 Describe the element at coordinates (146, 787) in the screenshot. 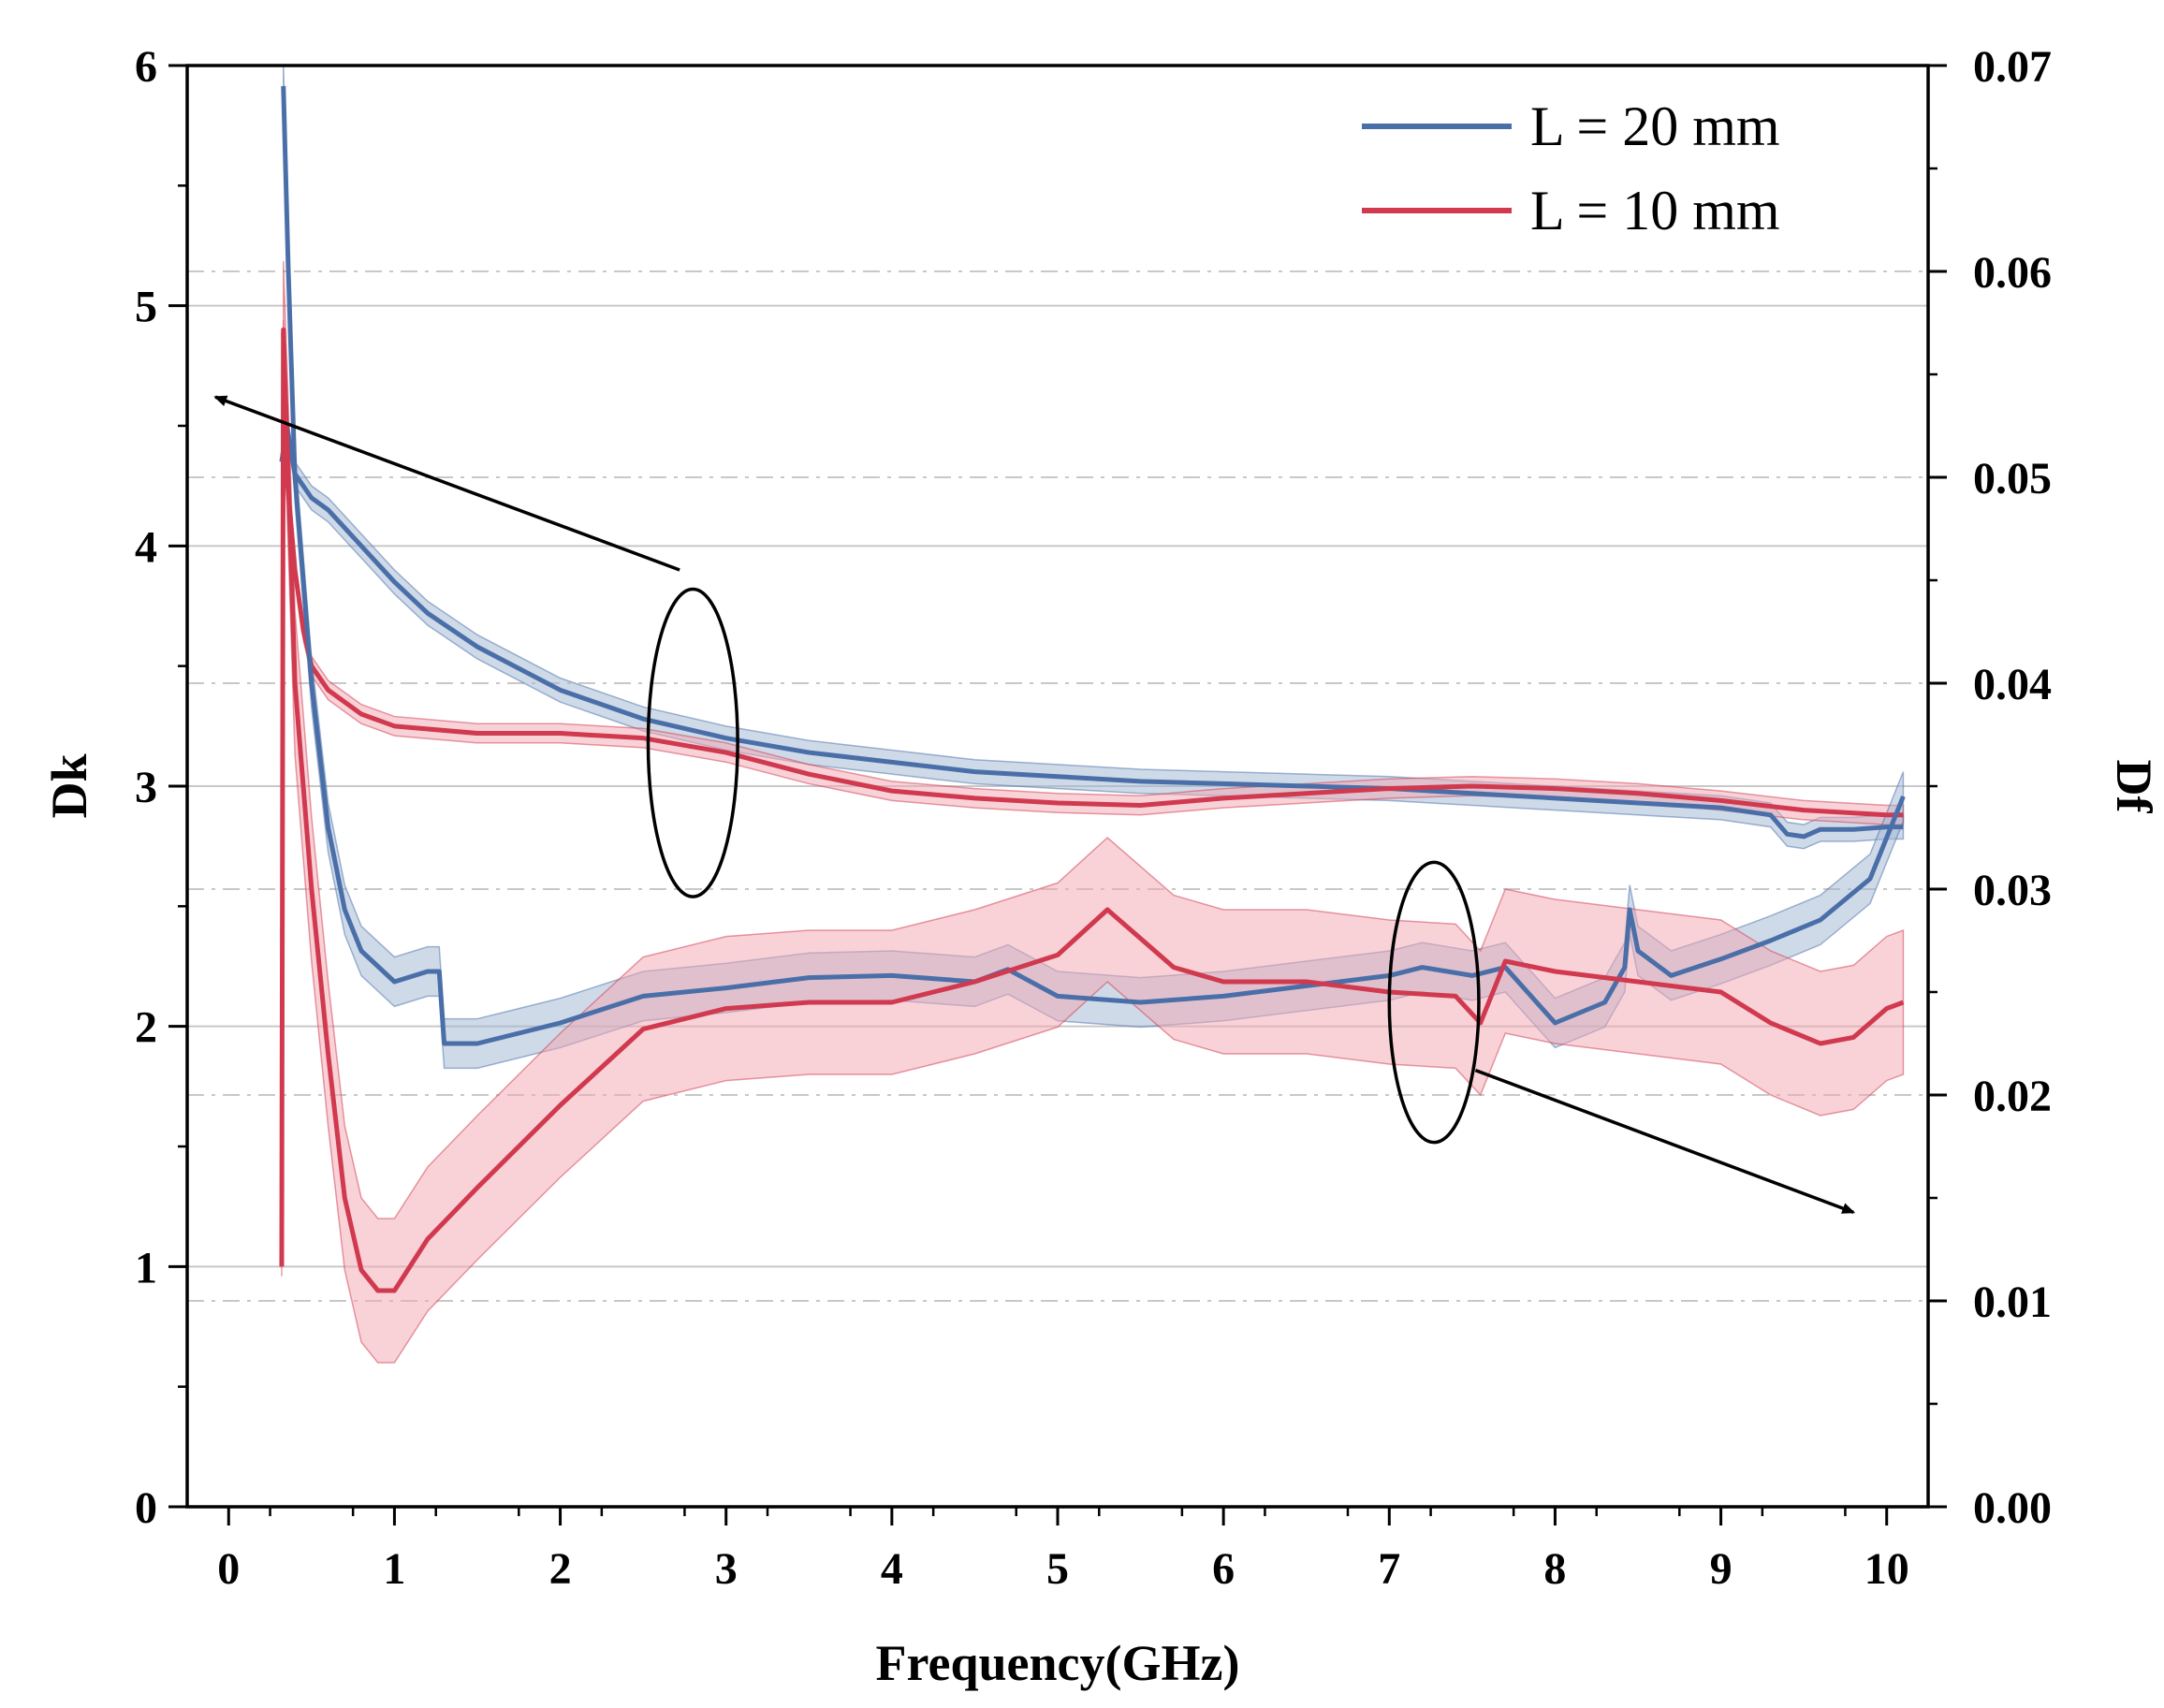

I see `y-left-tick-label-3: 3` at that location.